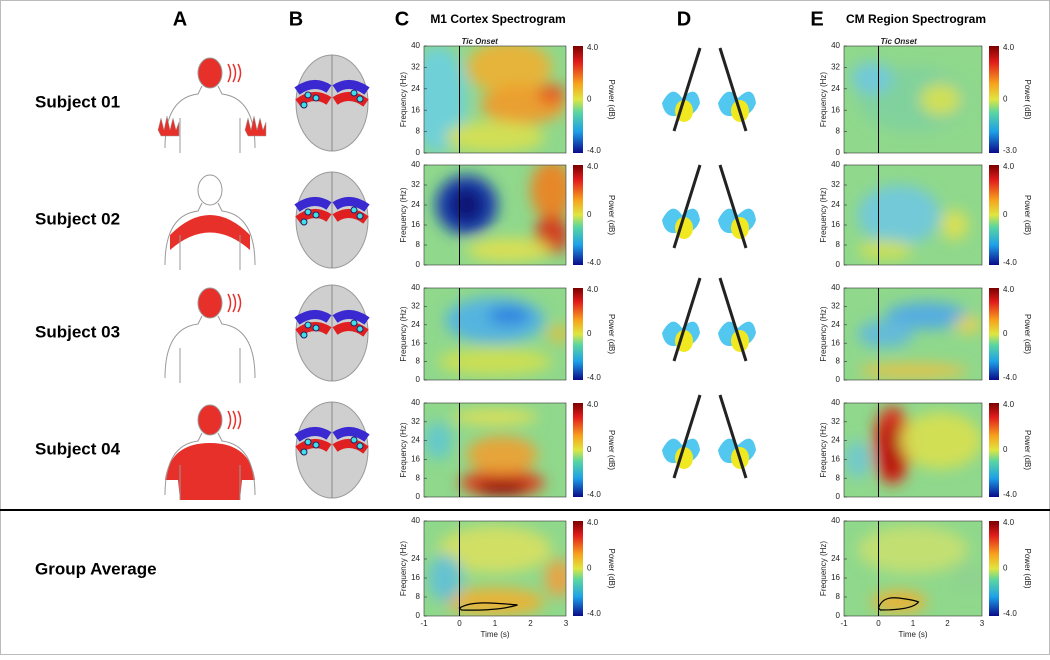  I want to click on sensory-band, so click(332, 434).